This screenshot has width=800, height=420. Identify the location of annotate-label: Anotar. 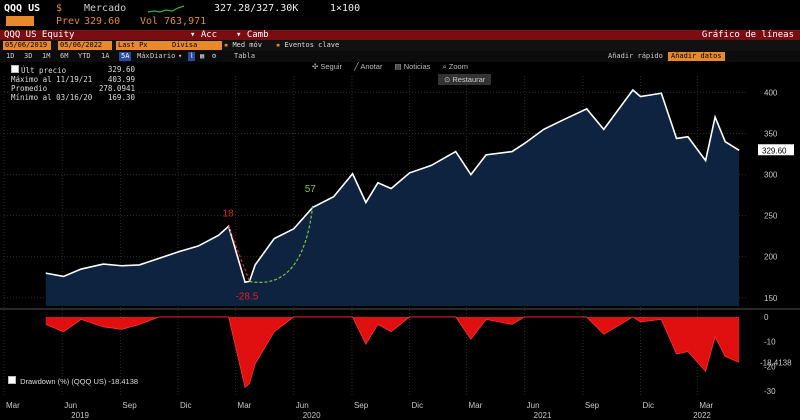
(371, 66).